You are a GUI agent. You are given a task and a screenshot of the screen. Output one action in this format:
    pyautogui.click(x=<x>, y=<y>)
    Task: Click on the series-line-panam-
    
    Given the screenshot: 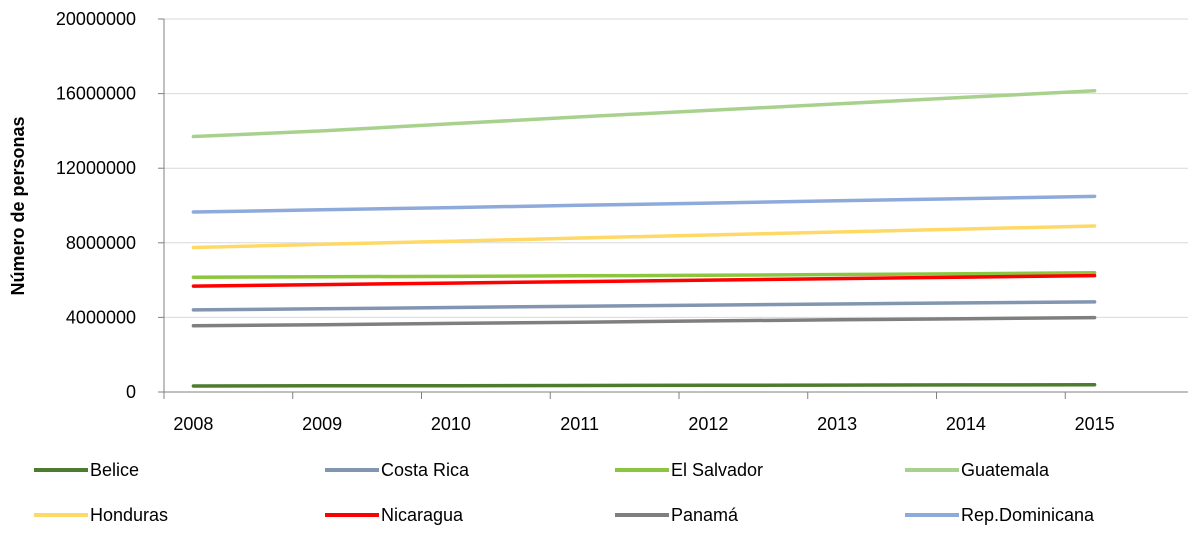 What is the action you would take?
    pyautogui.click(x=644, y=321)
    